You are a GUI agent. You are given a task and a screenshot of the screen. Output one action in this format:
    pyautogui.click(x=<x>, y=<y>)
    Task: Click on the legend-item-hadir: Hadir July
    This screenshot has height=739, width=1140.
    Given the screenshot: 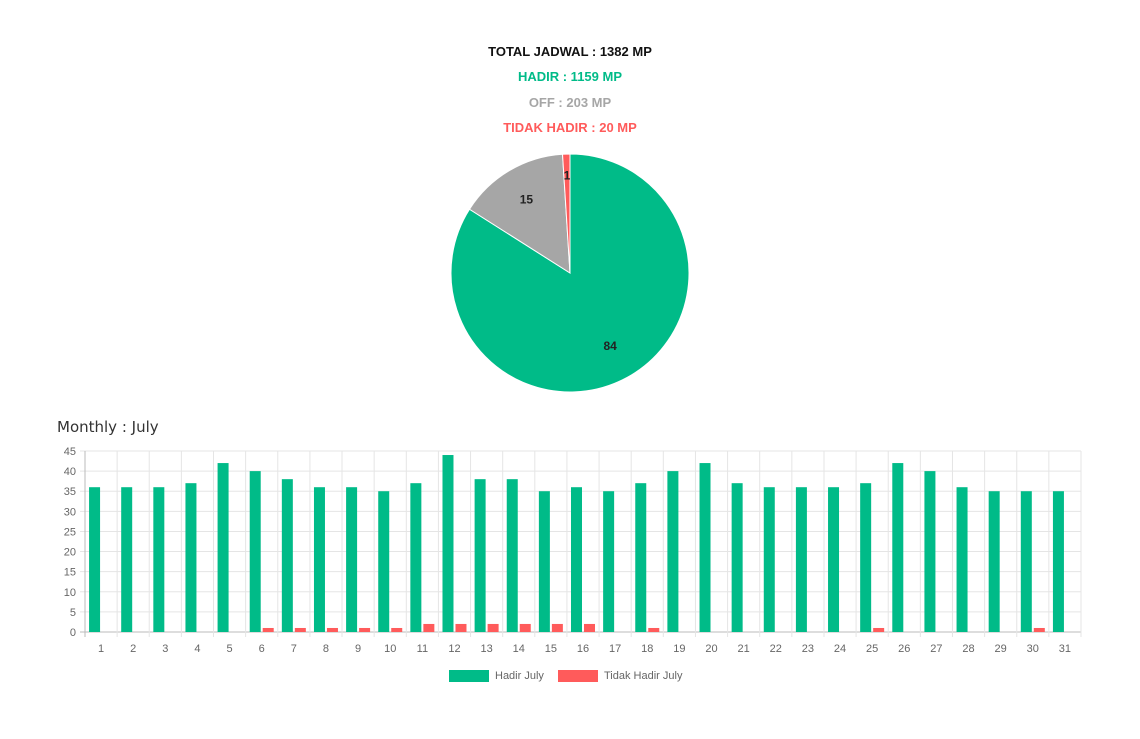 What is the action you would take?
    pyautogui.click(x=496, y=676)
    